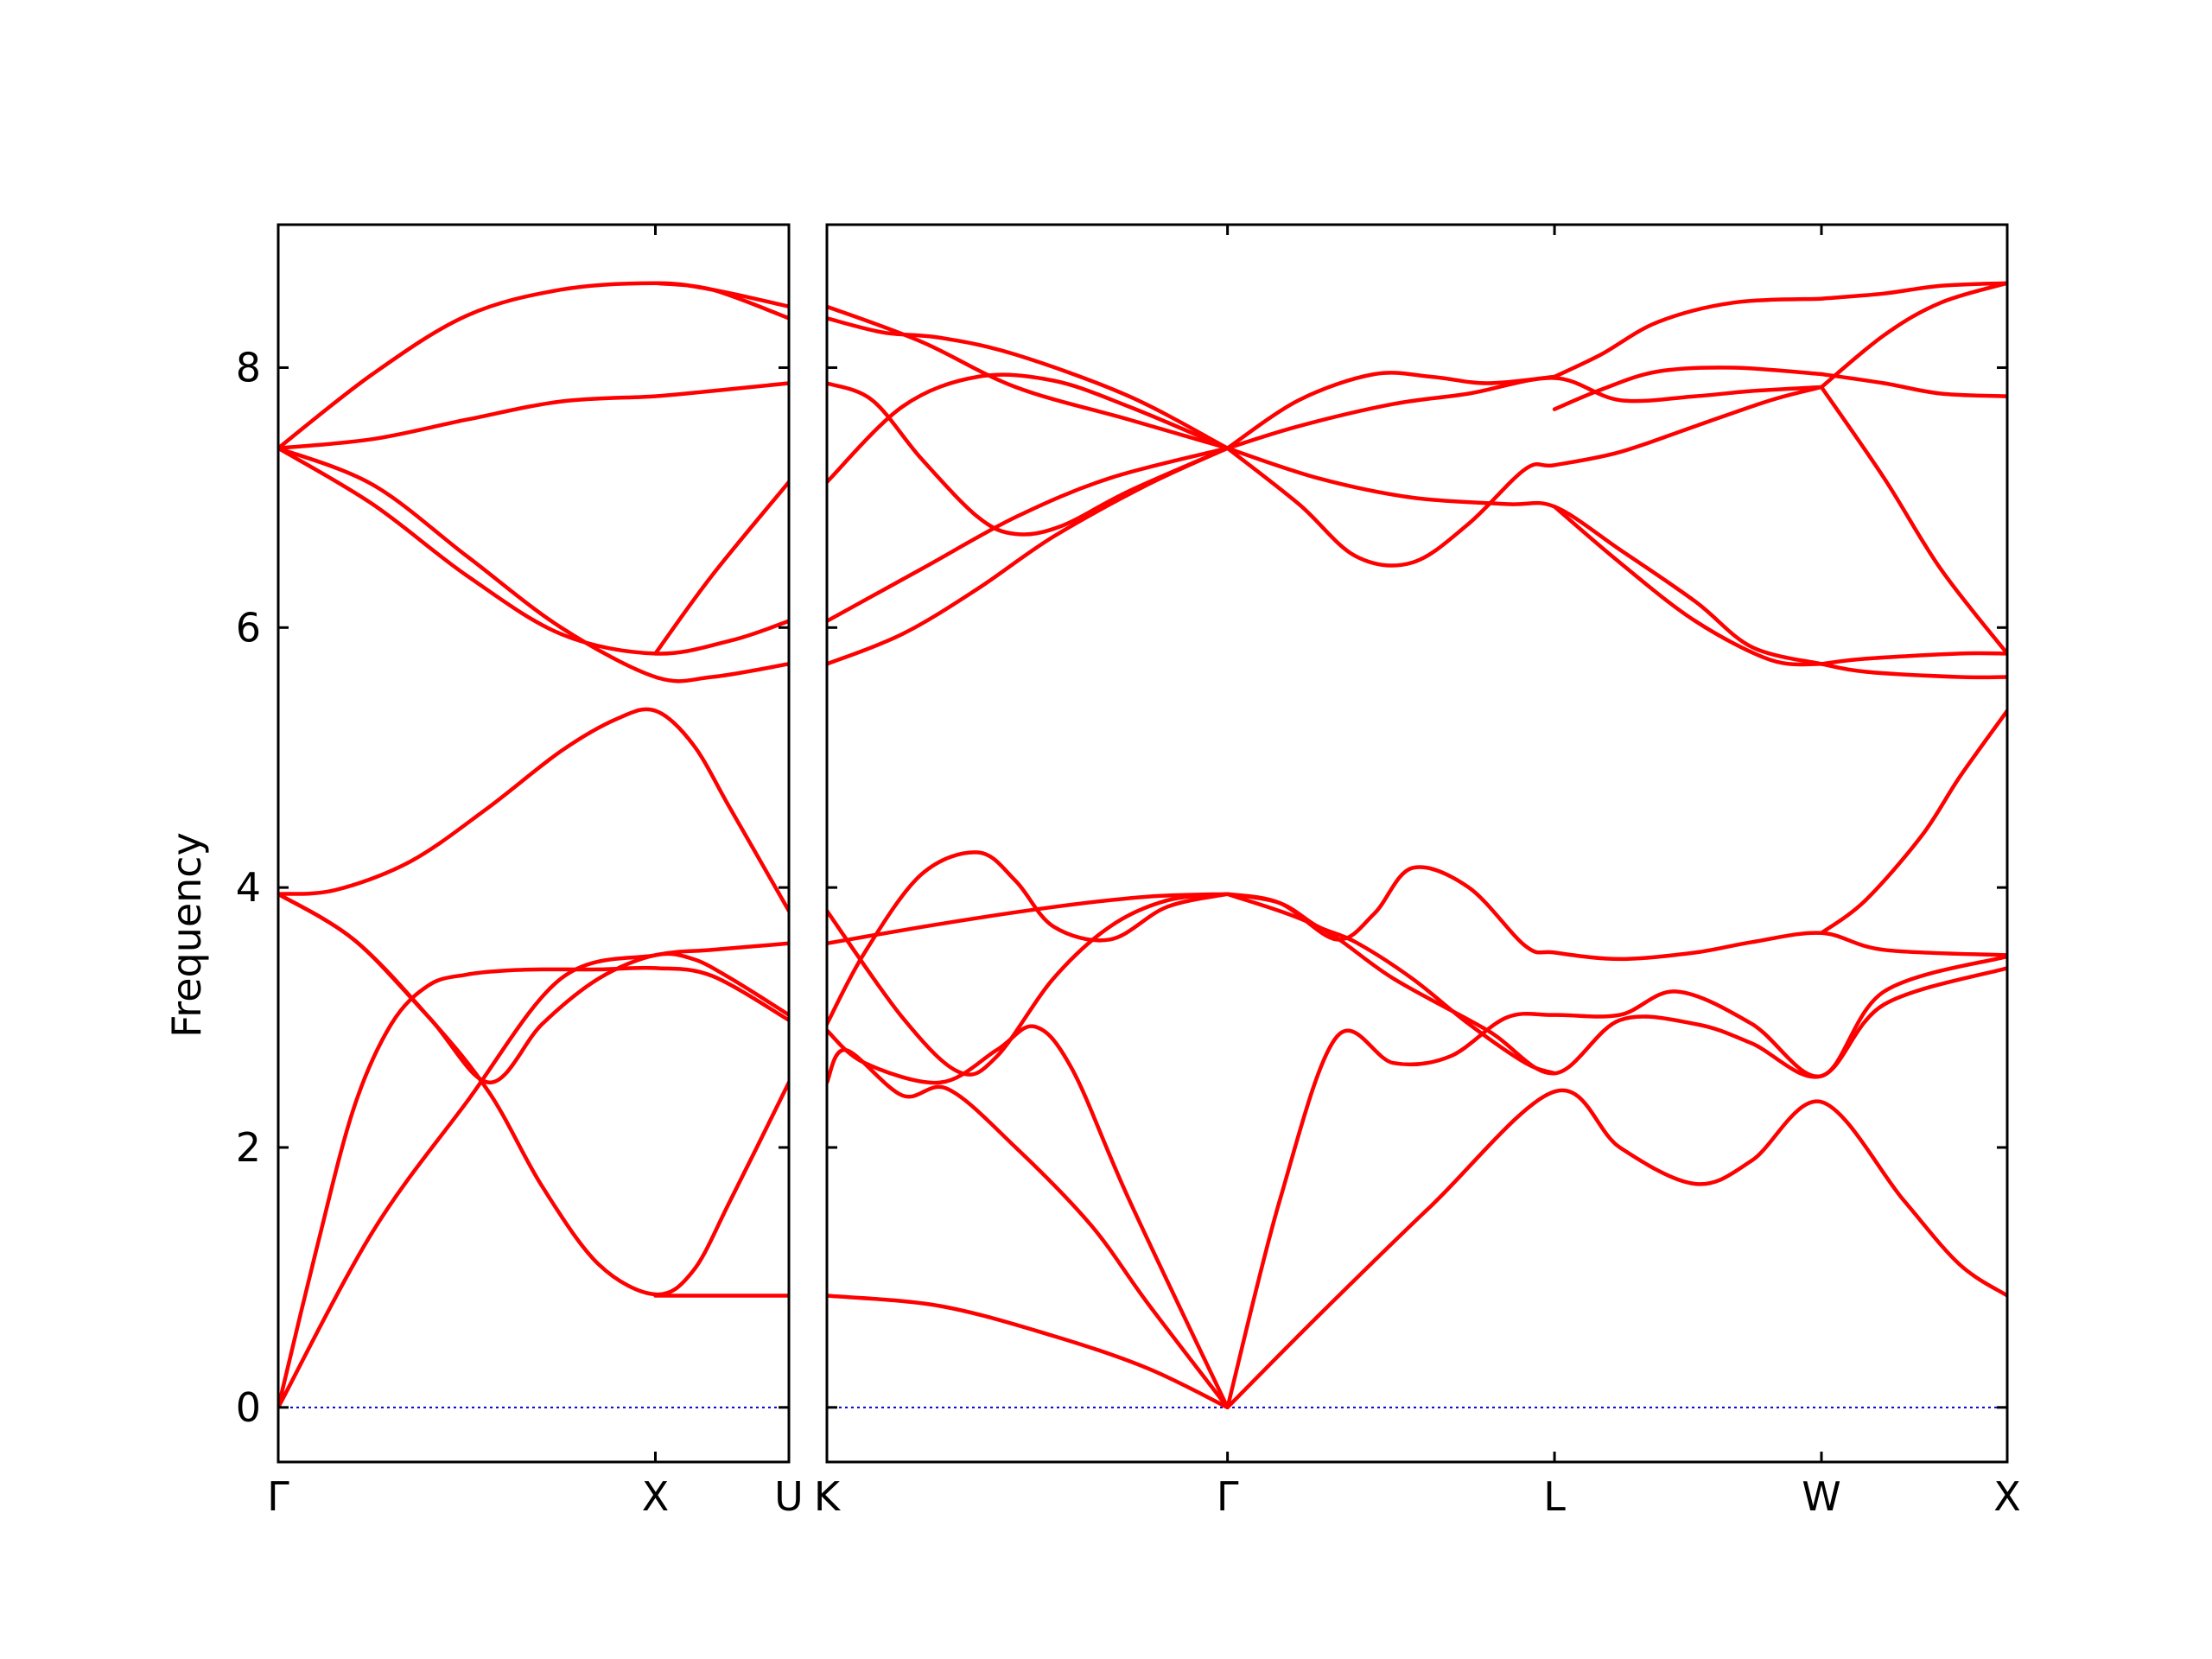  Describe the element at coordinates (828, 1496) in the screenshot. I see `x-tick-label: K` at that location.